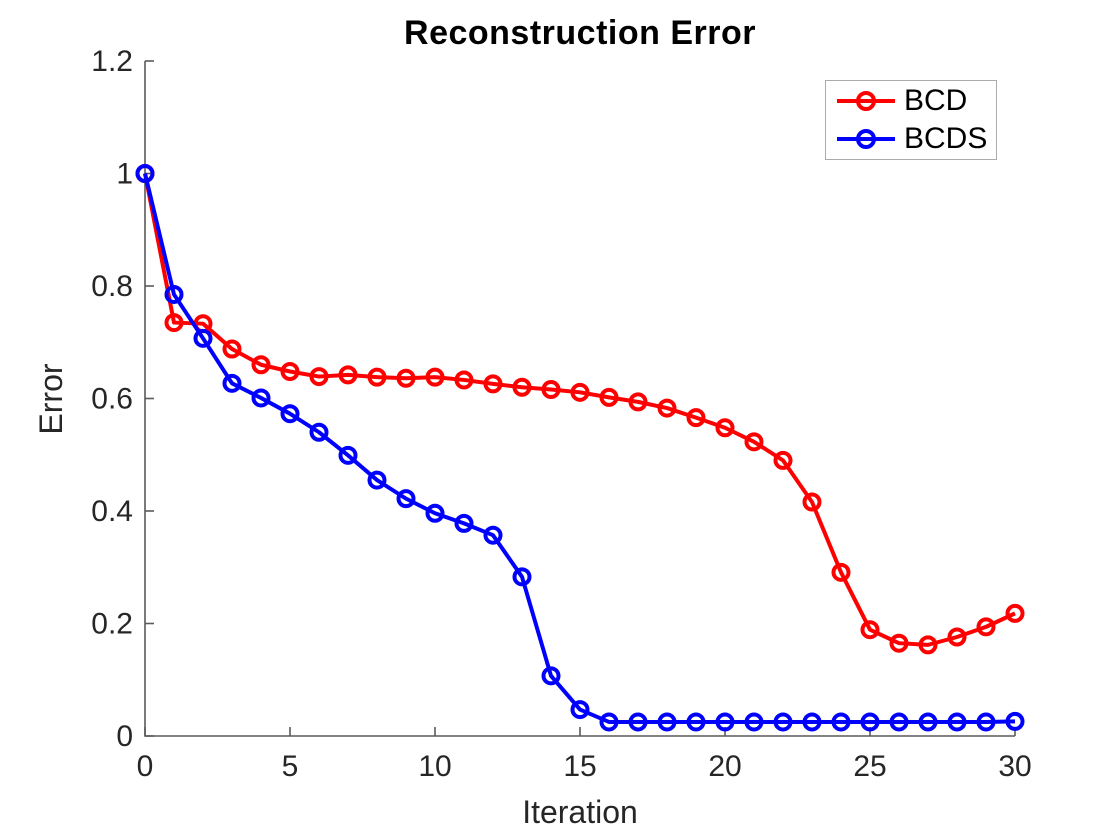 The height and width of the screenshot is (840, 1120). What do you see at coordinates (724, 766) in the screenshot?
I see `x-tick-label: 20` at bounding box center [724, 766].